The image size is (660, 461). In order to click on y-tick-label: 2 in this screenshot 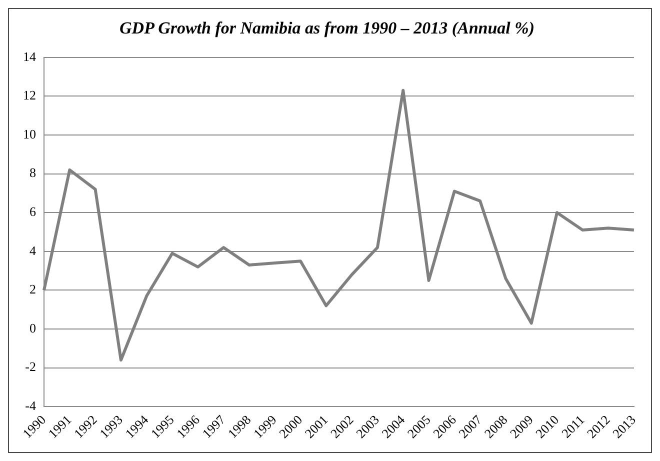, I will do `click(33, 289)`.